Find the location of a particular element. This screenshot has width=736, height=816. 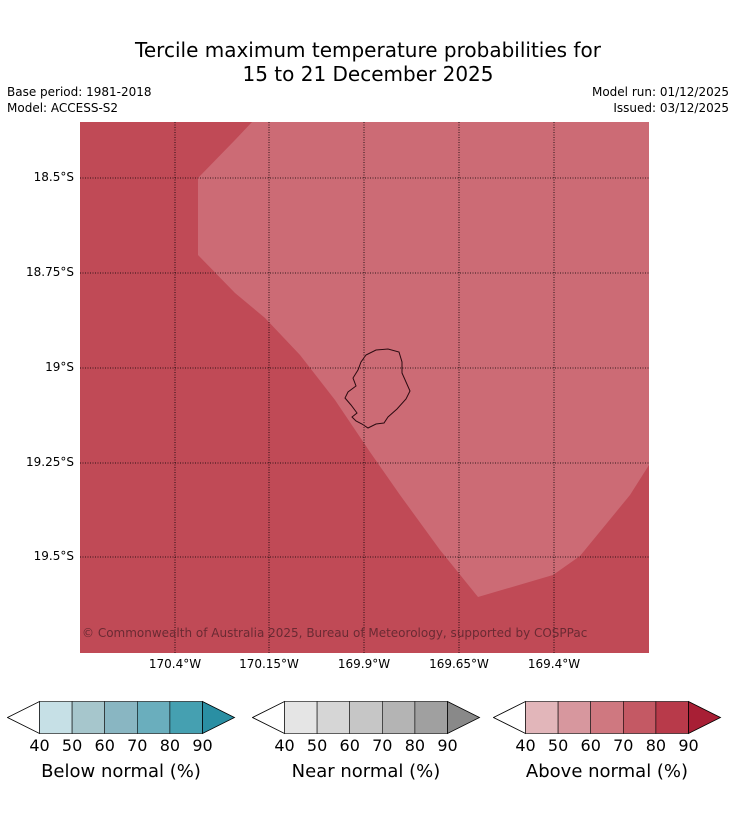

latitude-label: 19.5°S is located at coordinates (53, 556).